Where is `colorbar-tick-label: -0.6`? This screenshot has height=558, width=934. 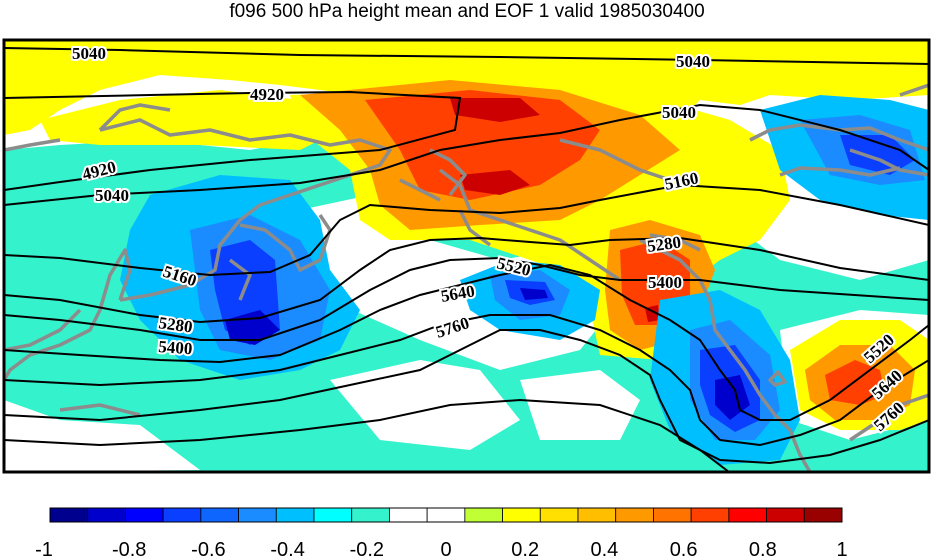 colorbar-tick-label: -0.6 is located at coordinates (208, 548).